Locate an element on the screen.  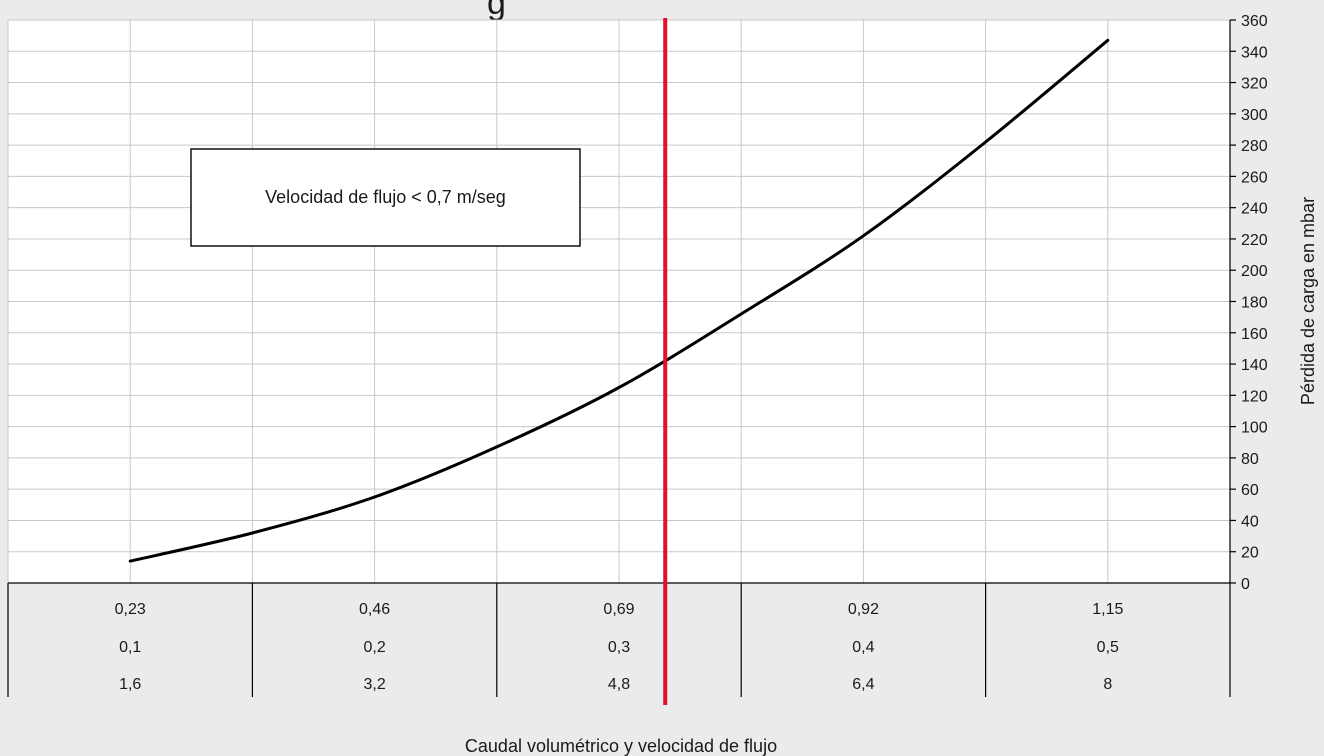
x-table-cell: 0,69 is located at coordinates (618, 609).